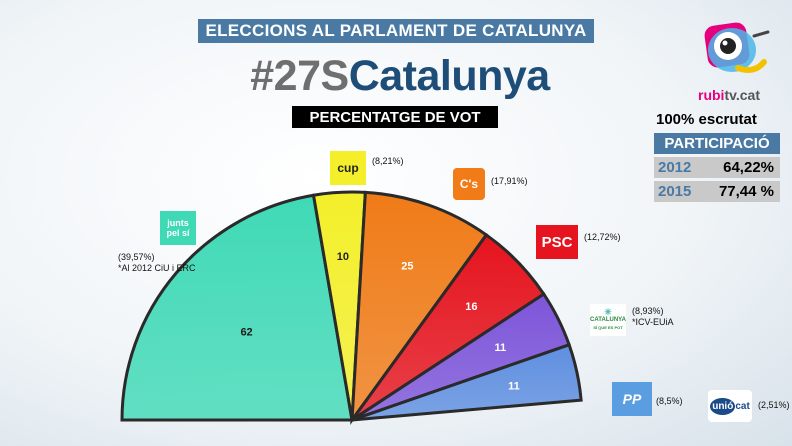  I want to click on csqp-note: *ICV-EUiA, so click(653, 322).